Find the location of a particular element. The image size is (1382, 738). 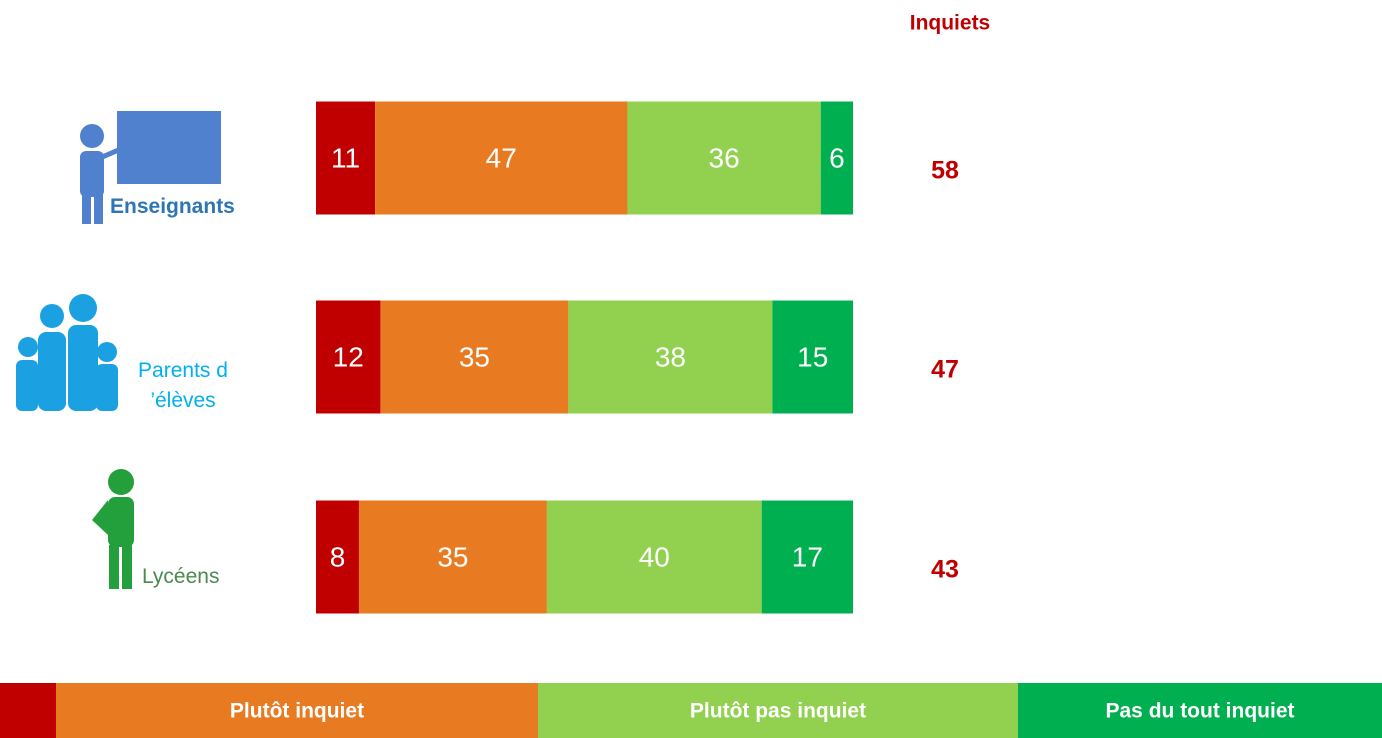

totals-title: Inquiets is located at coordinates (950, 23).